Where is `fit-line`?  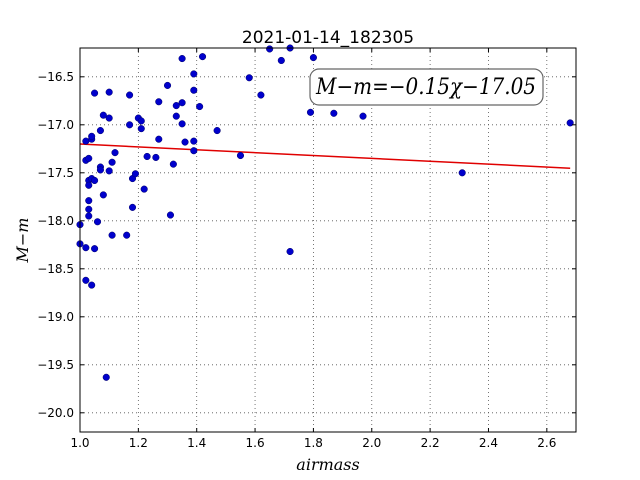
fit-line is located at coordinates (325, 156).